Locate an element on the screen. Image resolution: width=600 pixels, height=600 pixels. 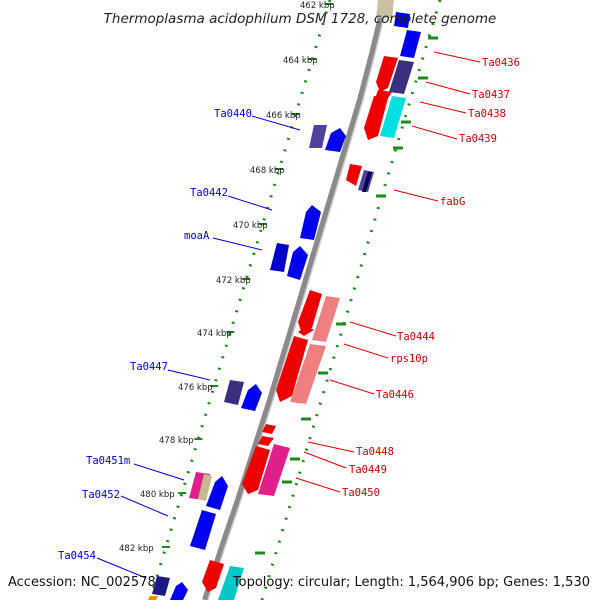
gene-Ta0450-red is located at coordinates (256, 470).